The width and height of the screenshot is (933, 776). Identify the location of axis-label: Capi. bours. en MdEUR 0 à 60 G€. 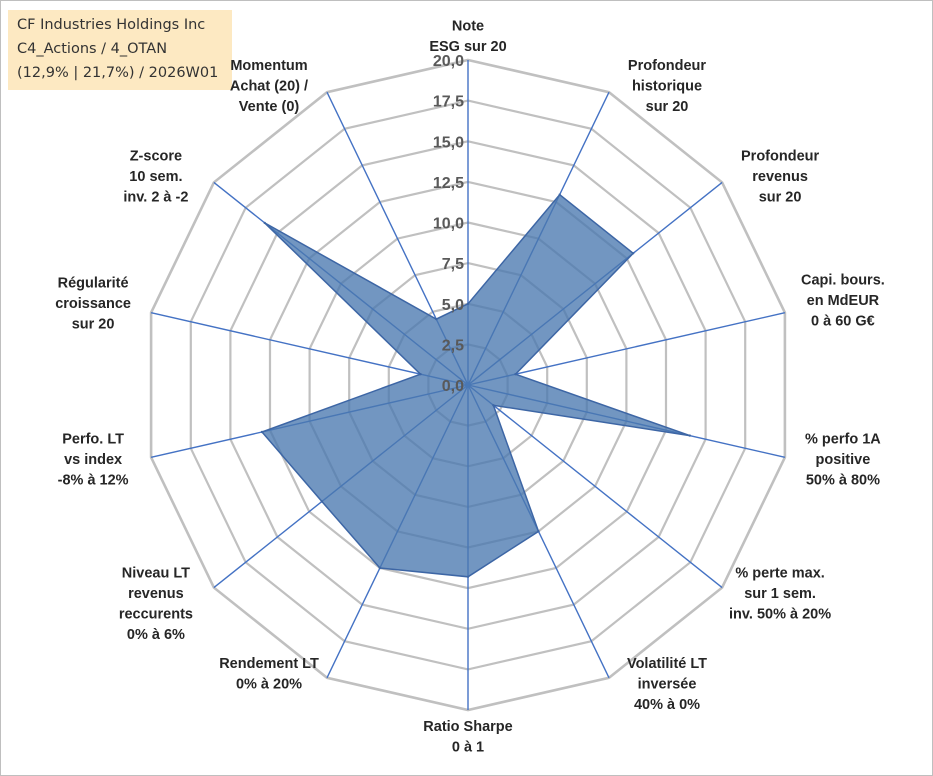
(843, 301).